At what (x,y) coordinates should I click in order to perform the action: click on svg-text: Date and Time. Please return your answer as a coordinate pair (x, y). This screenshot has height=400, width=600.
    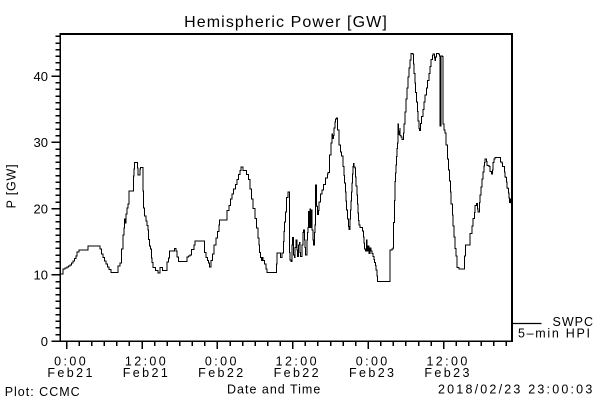
    Looking at the image, I should click on (274, 390).